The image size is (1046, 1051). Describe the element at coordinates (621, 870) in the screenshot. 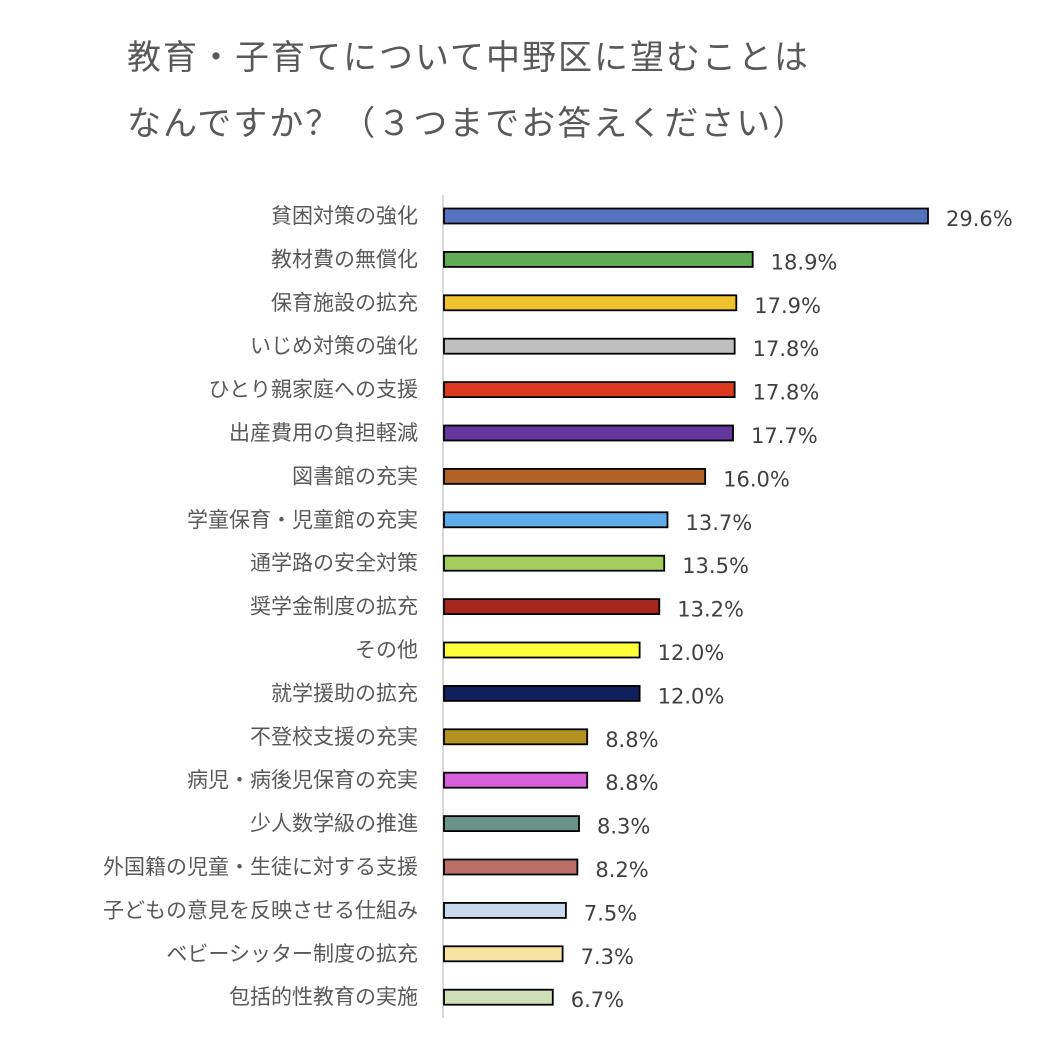

I see `data-label: 8.2%` at that location.